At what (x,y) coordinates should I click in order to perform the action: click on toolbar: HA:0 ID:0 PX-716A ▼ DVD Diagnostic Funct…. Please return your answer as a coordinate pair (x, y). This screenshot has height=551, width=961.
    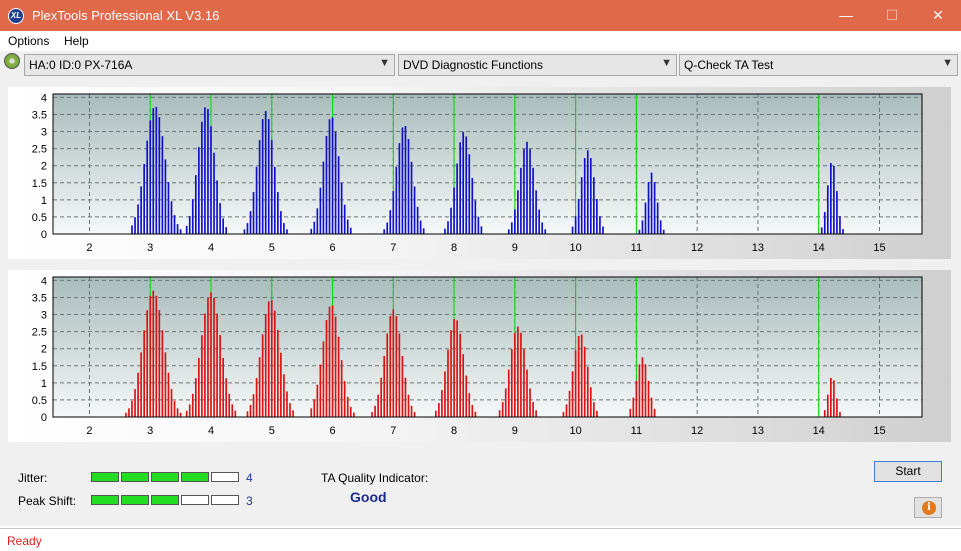
    Looking at the image, I should click on (480, 65).